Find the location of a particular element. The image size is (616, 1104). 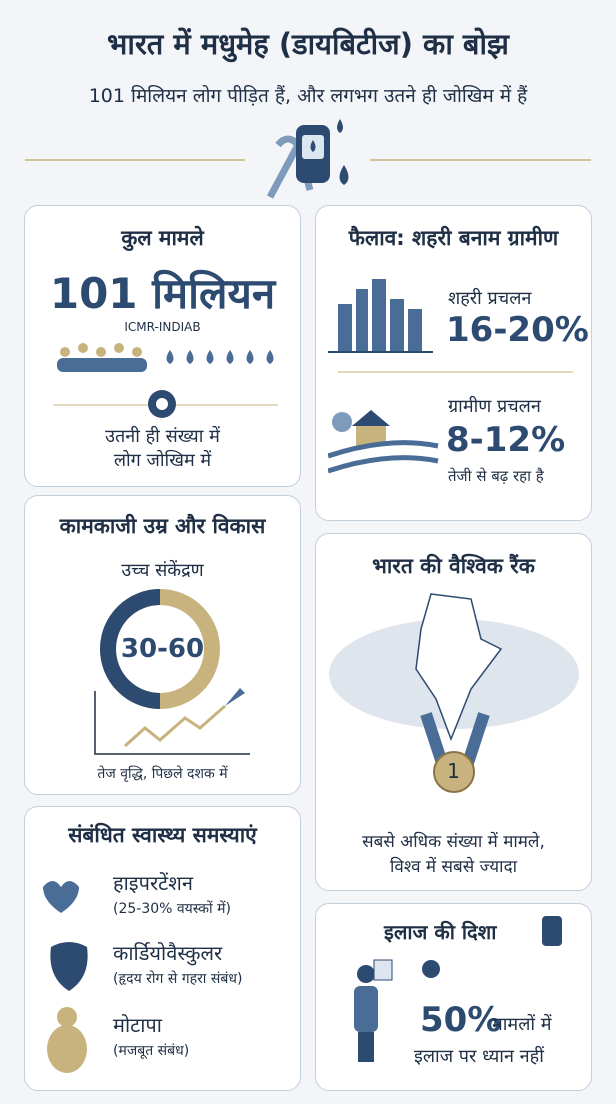

card-title: फैलाव: शहरी बनाम ग्रामीण is located at coordinates (453, 238).